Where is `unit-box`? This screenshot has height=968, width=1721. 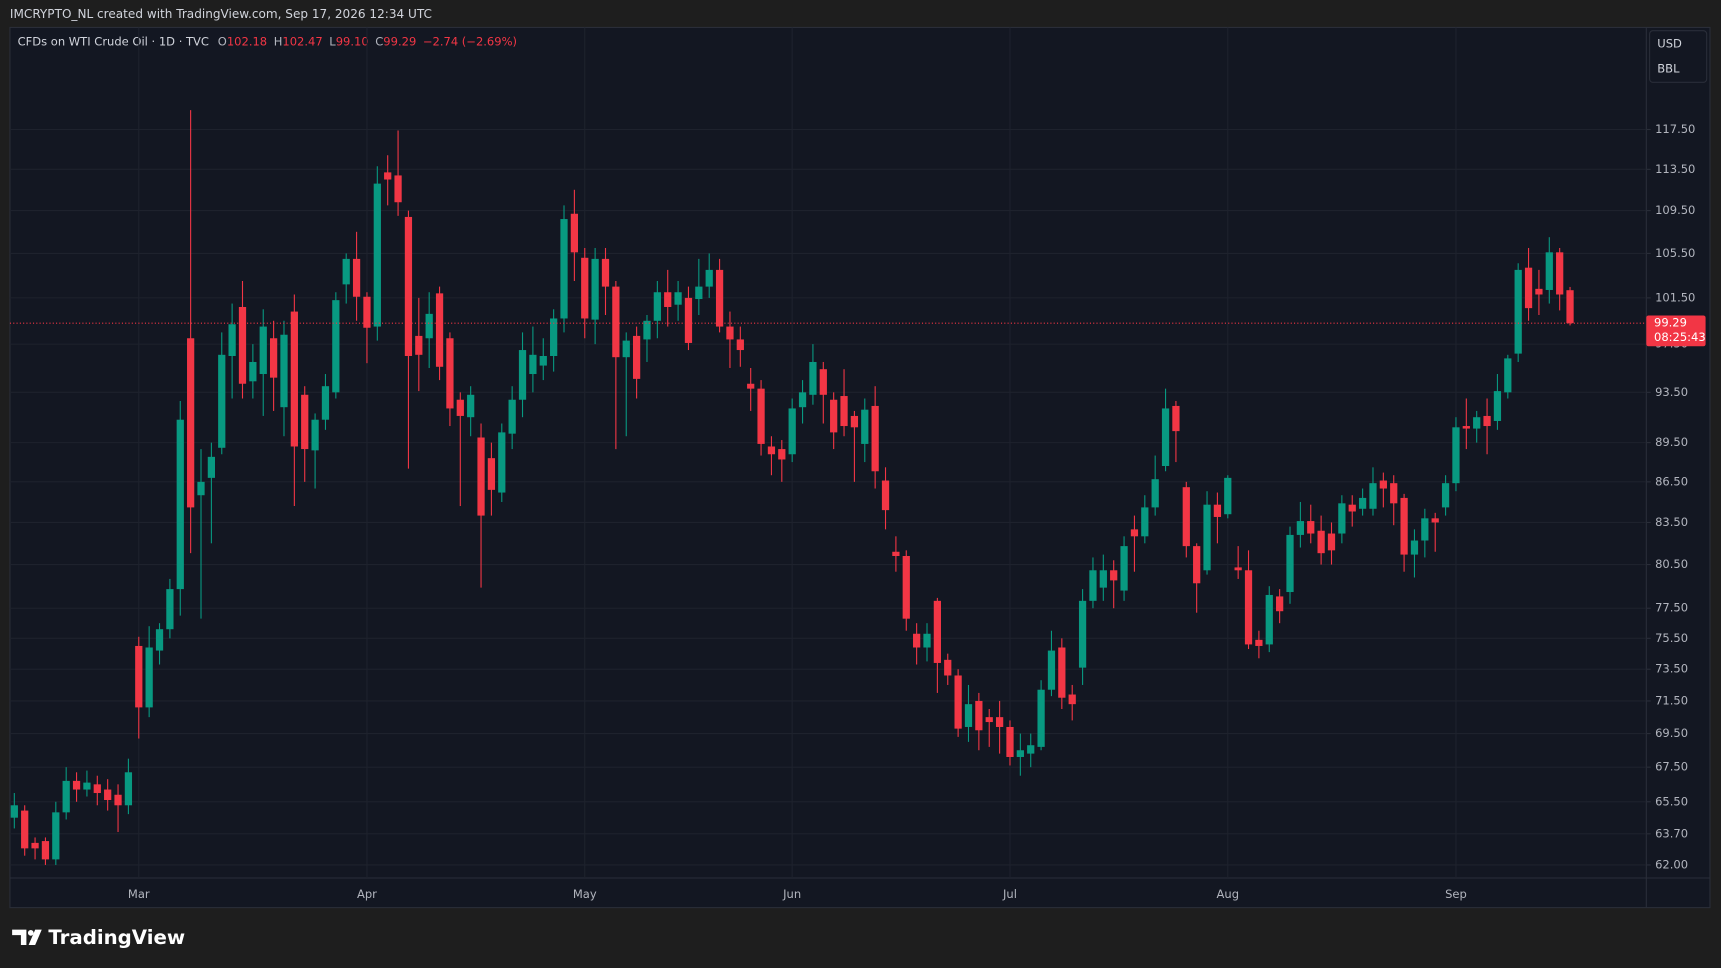
unit-box is located at coordinates (1678, 56).